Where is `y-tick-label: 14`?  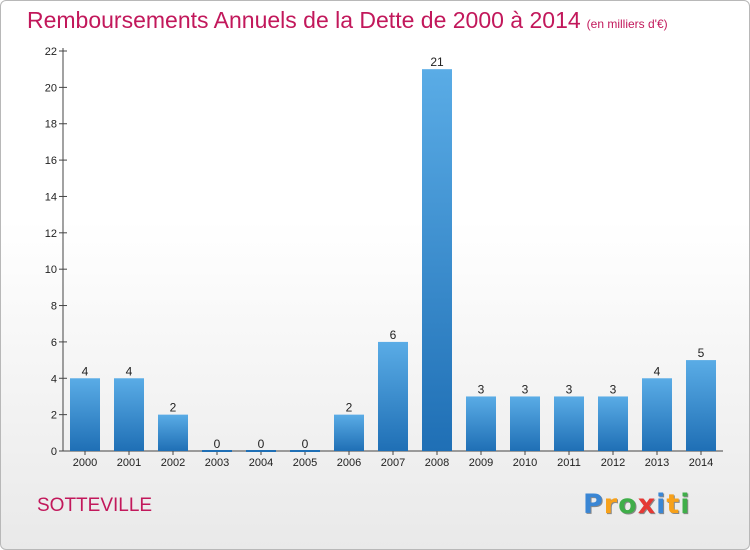 y-tick-label: 14 is located at coordinates (51, 197).